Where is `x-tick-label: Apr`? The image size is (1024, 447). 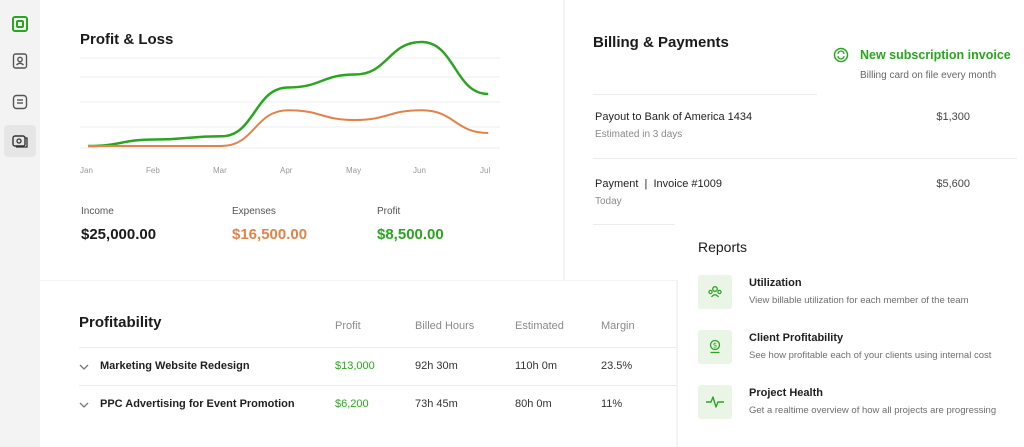
x-tick-label: Apr is located at coordinates (286, 170).